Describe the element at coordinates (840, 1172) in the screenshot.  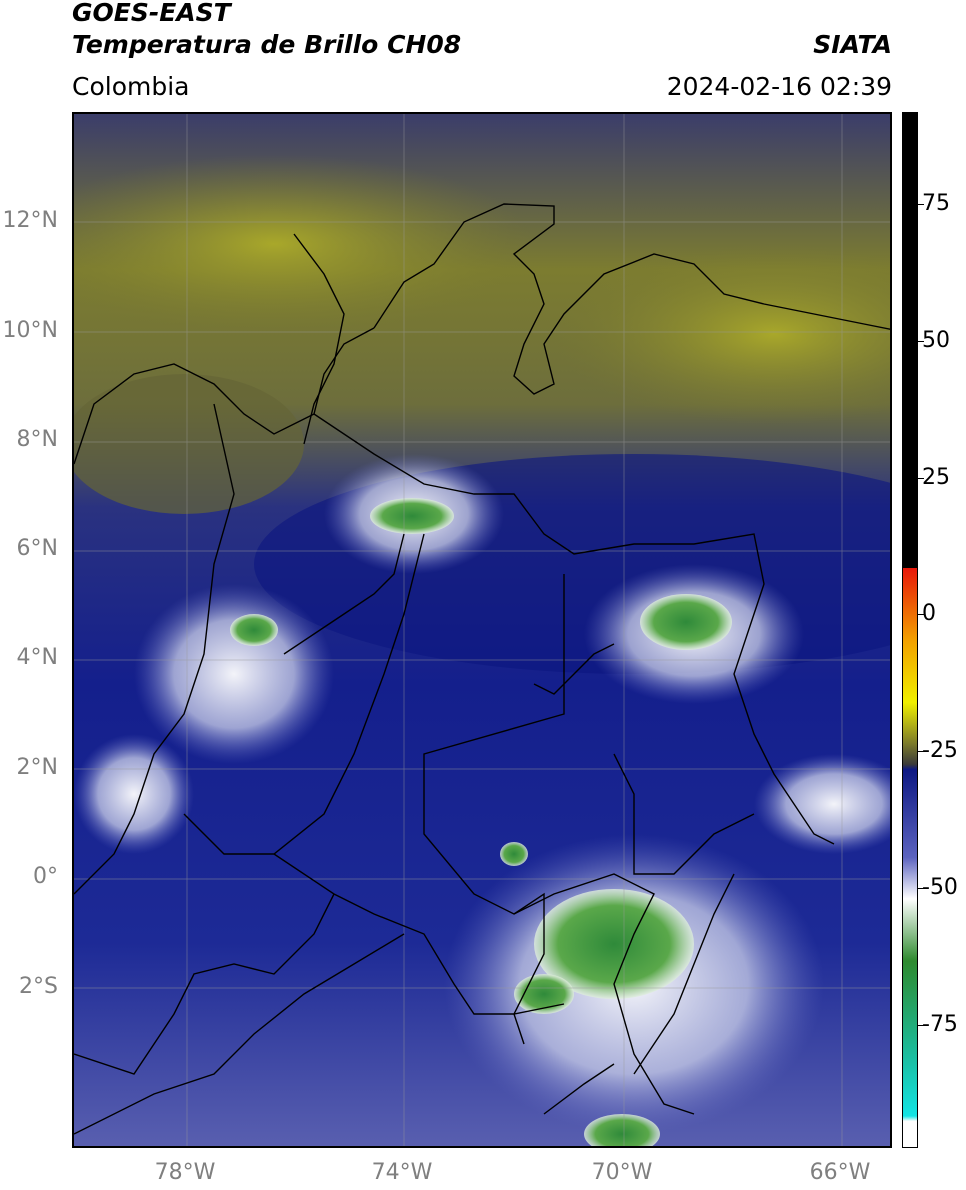
I see `lon-label-66w: 66°W` at that location.